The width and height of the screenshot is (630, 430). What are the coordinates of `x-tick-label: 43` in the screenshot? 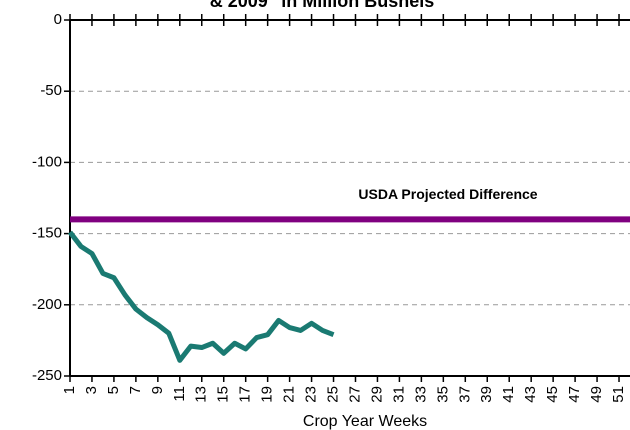 It's located at (530, 394).